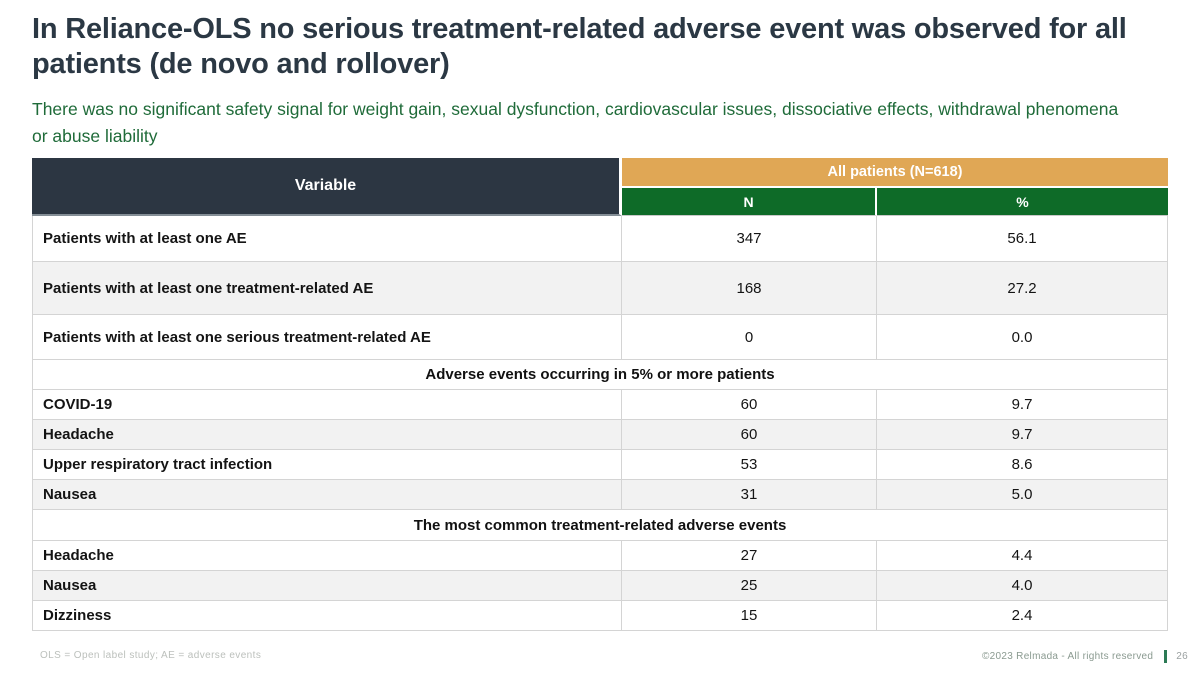 Image resolution: width=1200 pixels, height=674 pixels. I want to click on table-row: Dizziness 15 2.4, so click(600, 616).